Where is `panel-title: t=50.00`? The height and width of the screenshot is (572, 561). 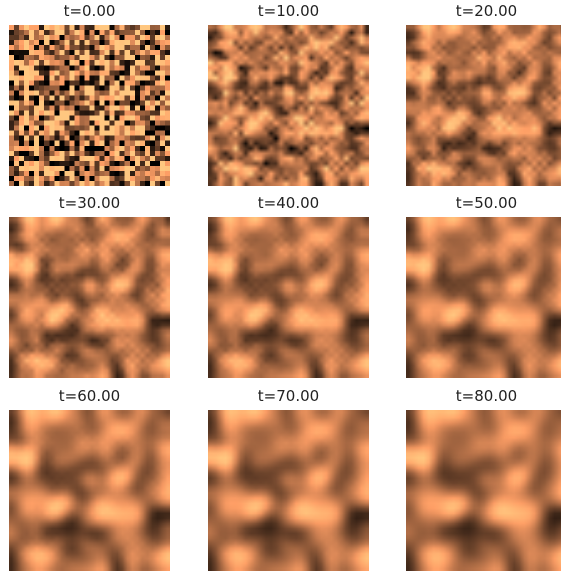 panel-title: t=50.00 is located at coordinates (486, 203).